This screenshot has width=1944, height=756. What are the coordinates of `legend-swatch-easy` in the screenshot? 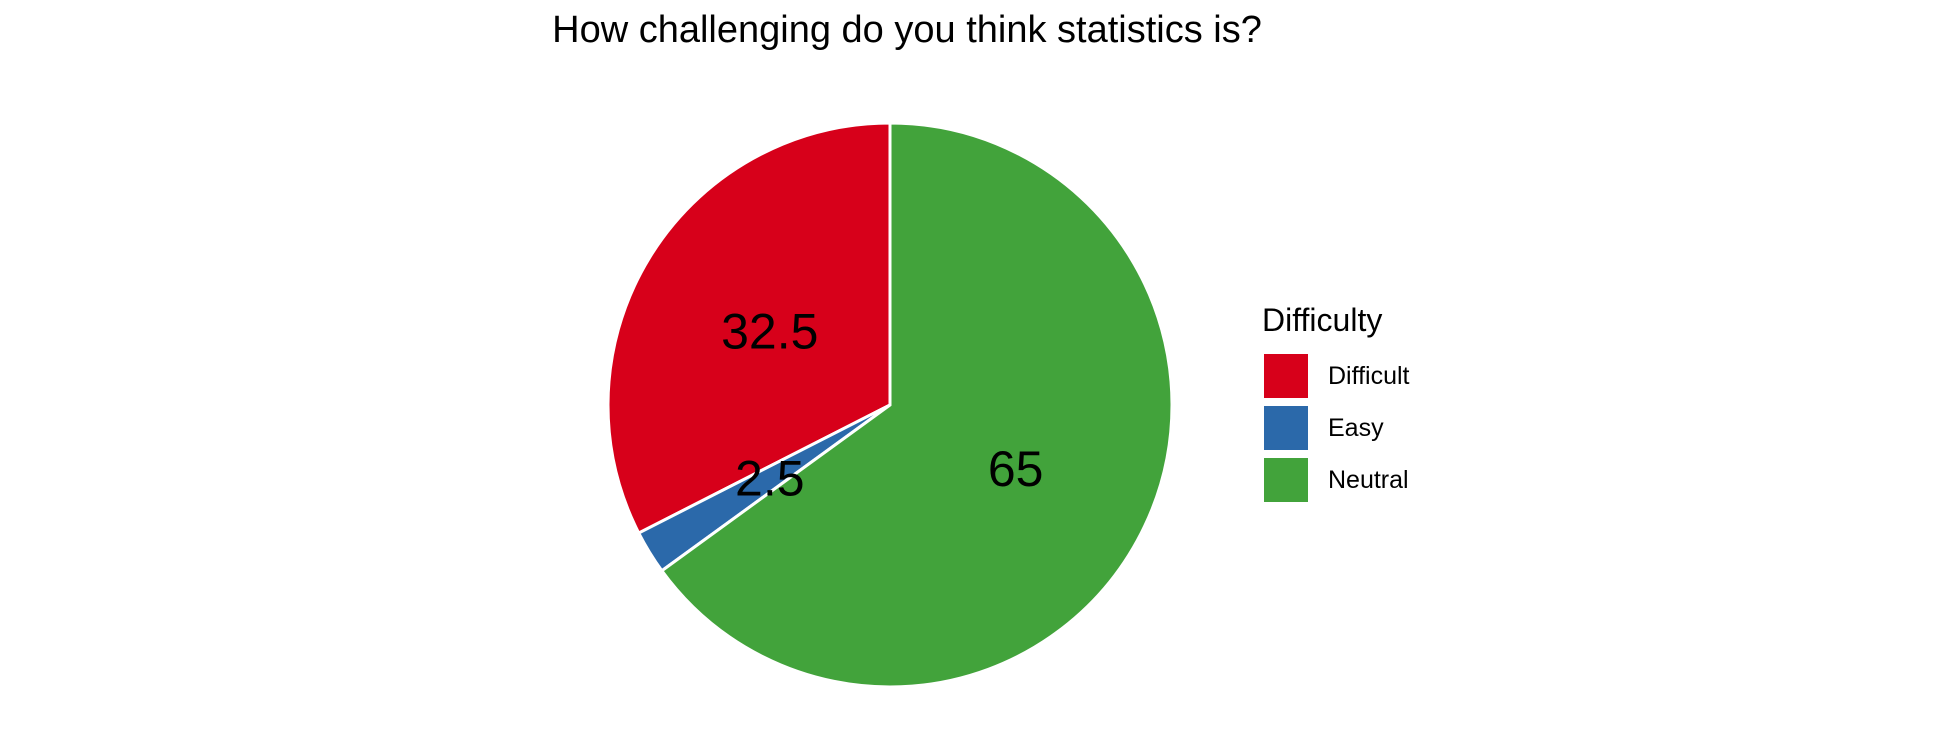 It's located at (1286, 428).